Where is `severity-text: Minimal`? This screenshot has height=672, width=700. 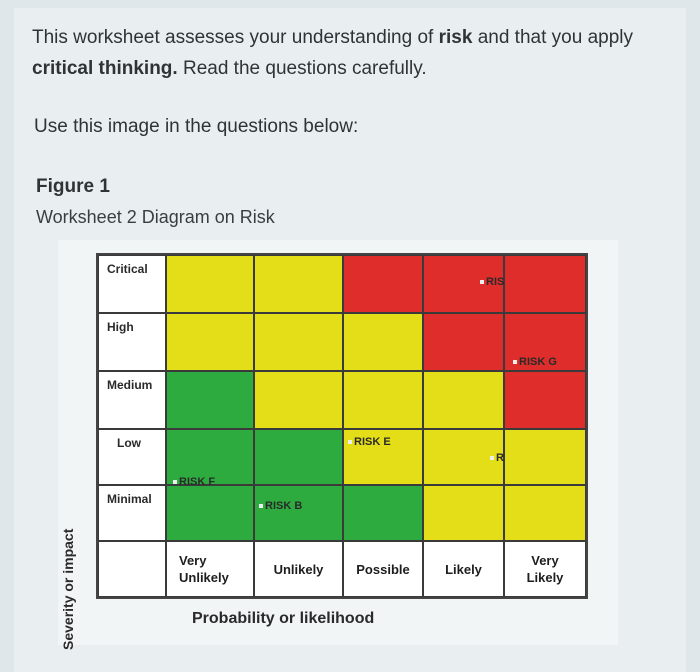 severity-text: Minimal is located at coordinates (129, 499).